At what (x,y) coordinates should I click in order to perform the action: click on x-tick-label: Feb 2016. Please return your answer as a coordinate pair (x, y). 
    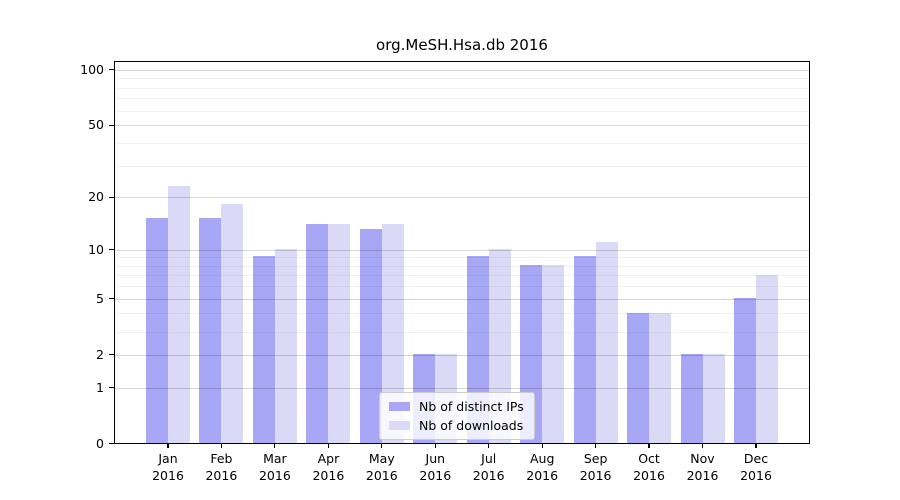
    Looking at the image, I should click on (221, 468).